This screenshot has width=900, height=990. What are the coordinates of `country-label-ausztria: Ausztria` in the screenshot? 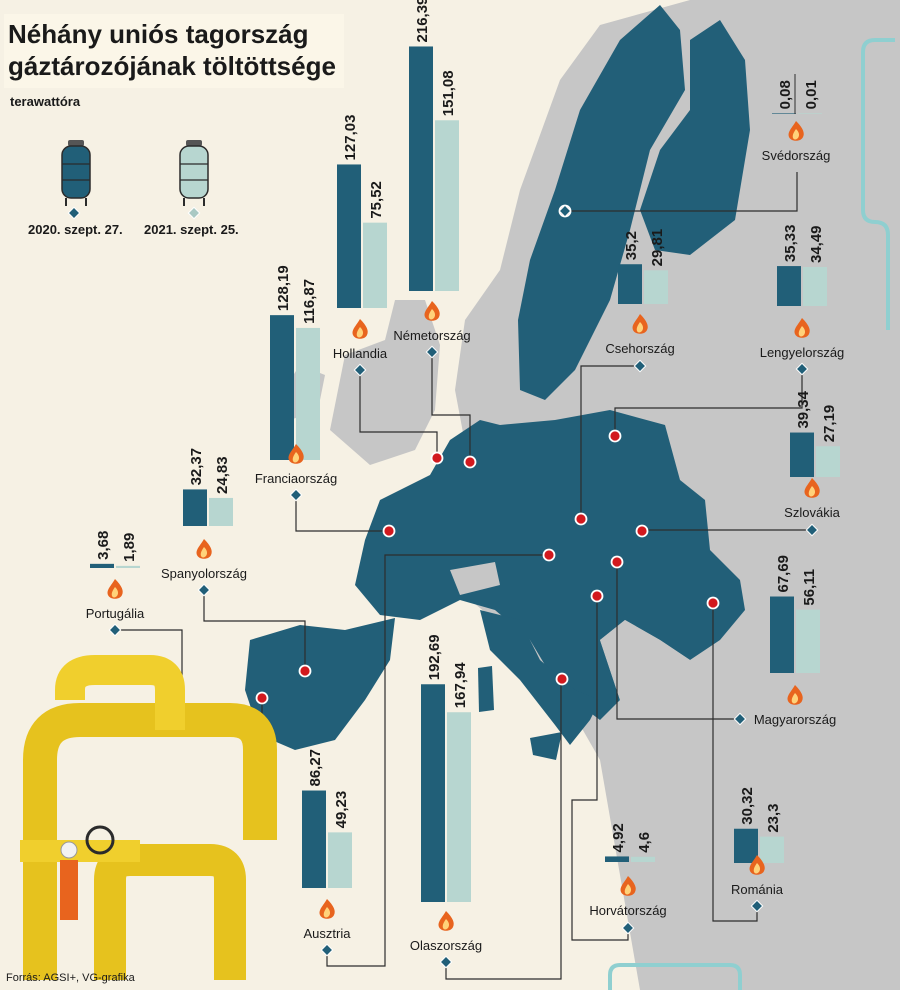 It's located at (328, 933).